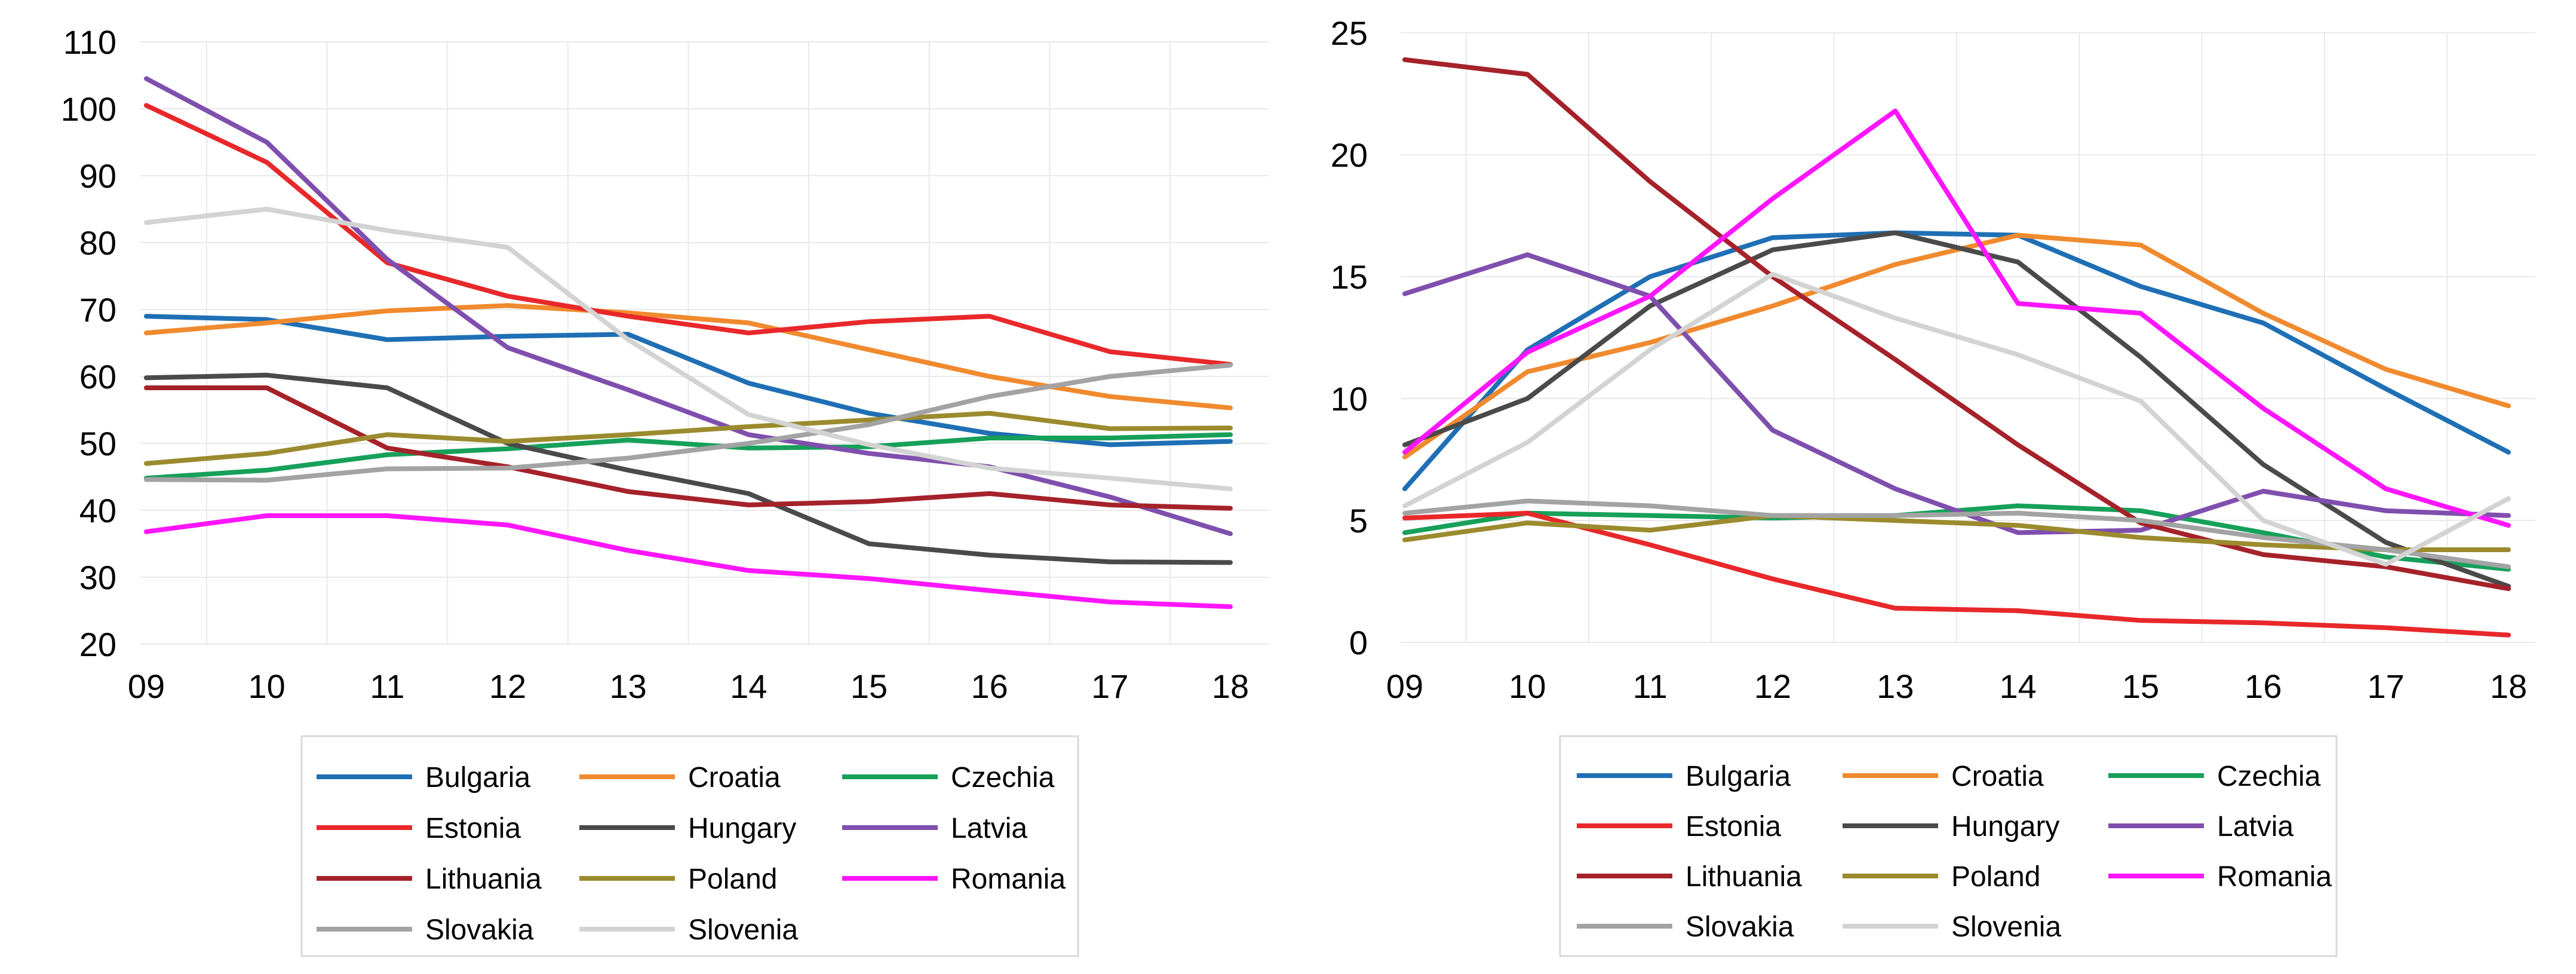 The width and height of the screenshot is (2576, 974). What do you see at coordinates (2263, 686) in the screenshot?
I see `right-x-tick-label: 16` at bounding box center [2263, 686].